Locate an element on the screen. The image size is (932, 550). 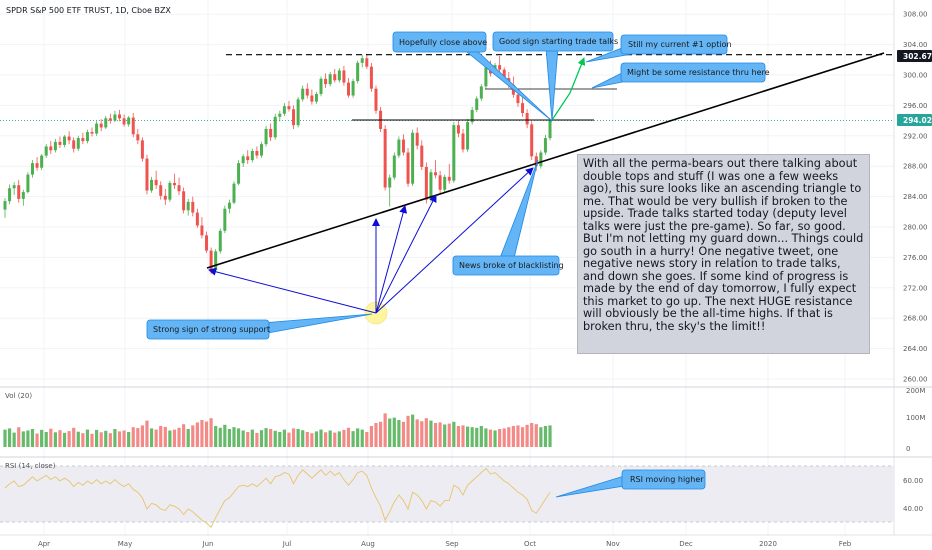
callout-rsi-box is located at coordinates (663, 479).